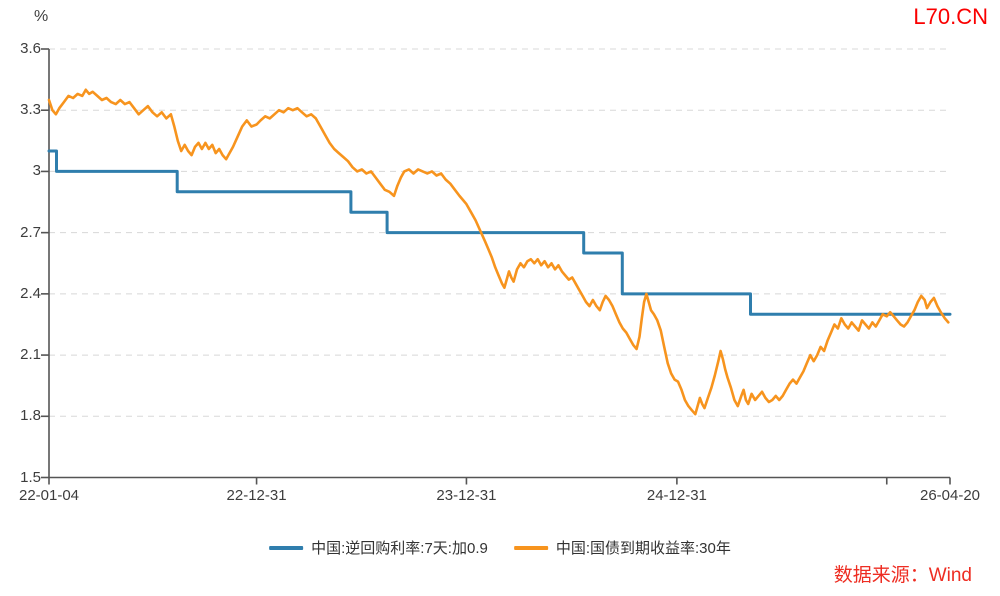  I want to click on x-axis-label: 26-04-20, so click(950, 495).